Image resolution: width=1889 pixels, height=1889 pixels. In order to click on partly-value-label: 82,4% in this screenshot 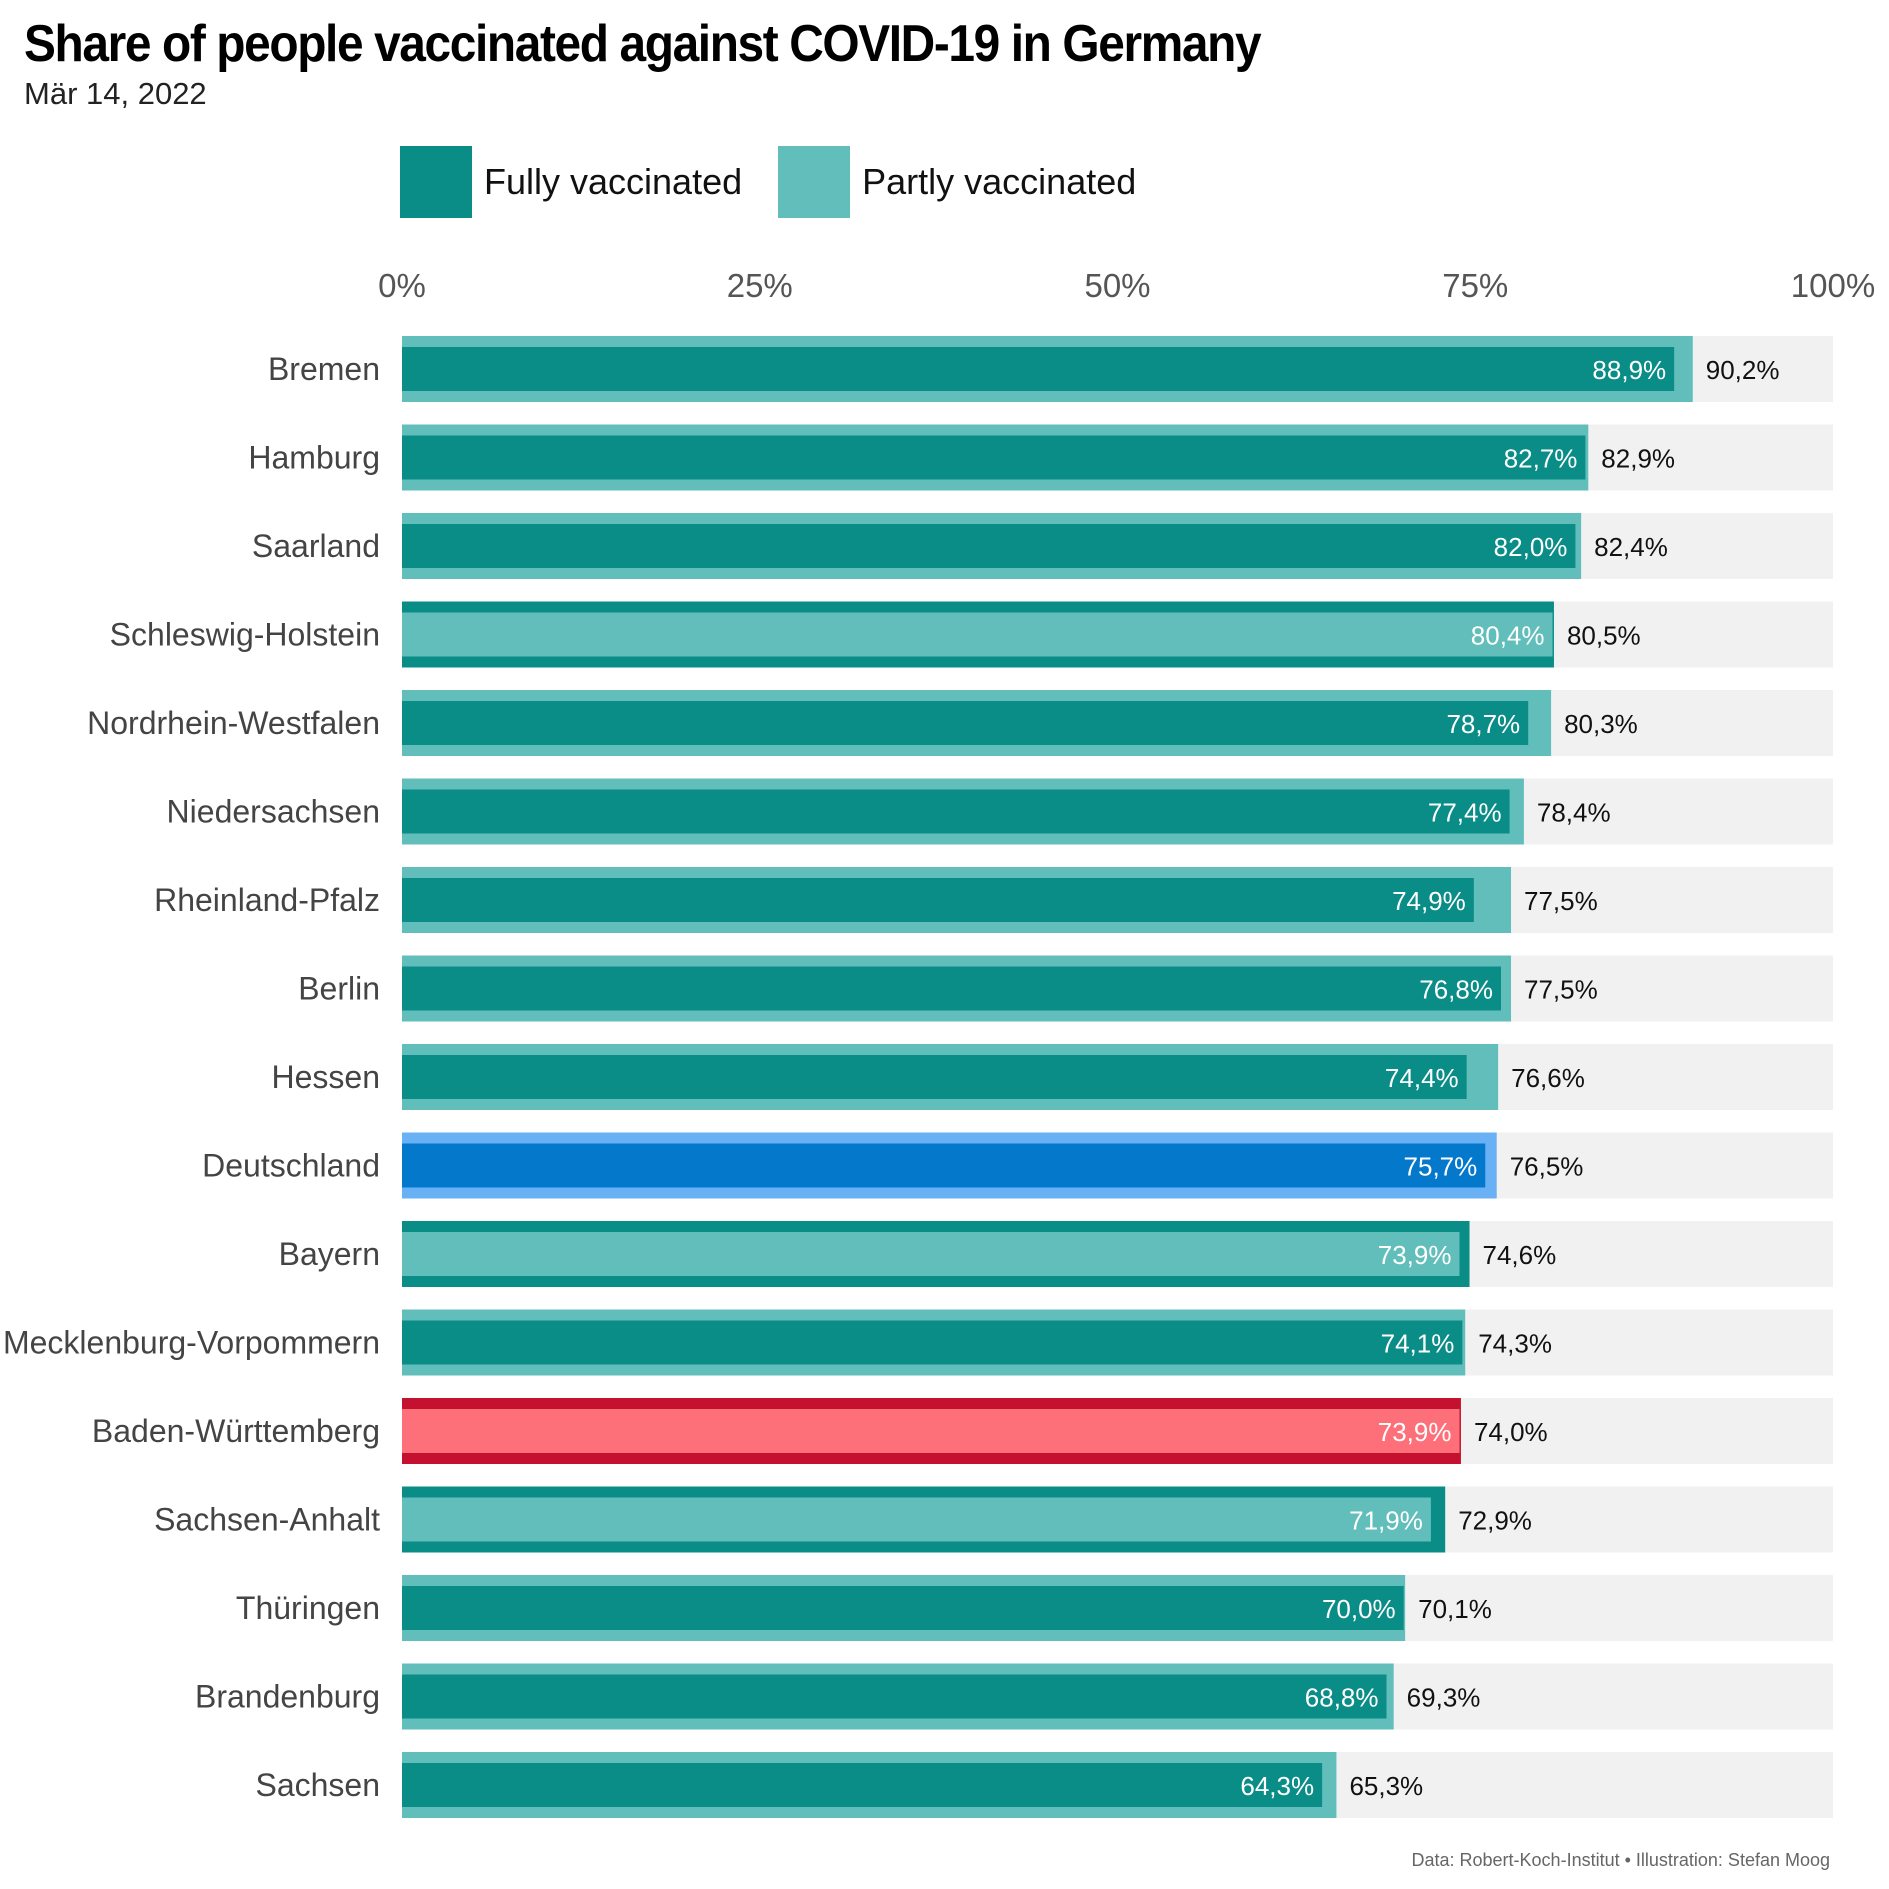, I will do `click(1631, 547)`.